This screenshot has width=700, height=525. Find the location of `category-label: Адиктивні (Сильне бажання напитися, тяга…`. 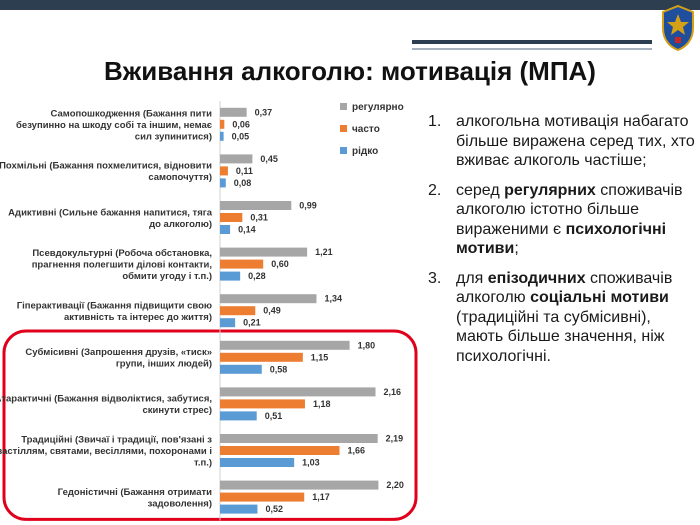

category-label: Адиктивні (Сильне бажання напитися, тяга… is located at coordinates (110, 218).